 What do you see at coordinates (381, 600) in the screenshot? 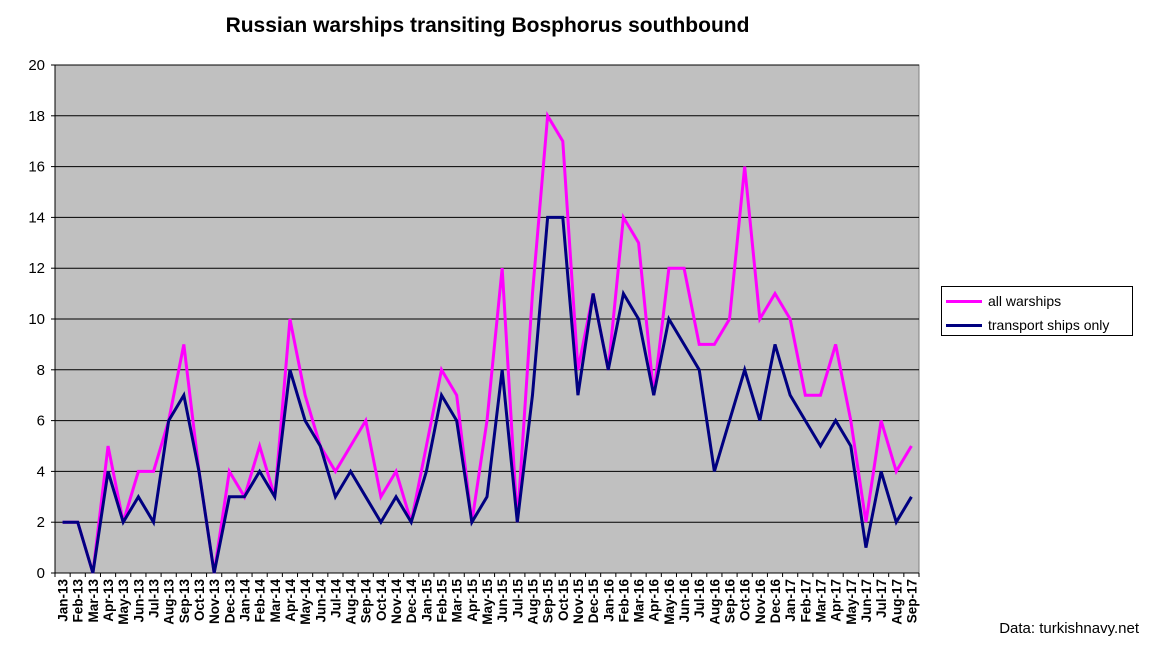
I see `x-tick-label: Oct-14` at bounding box center [381, 600].